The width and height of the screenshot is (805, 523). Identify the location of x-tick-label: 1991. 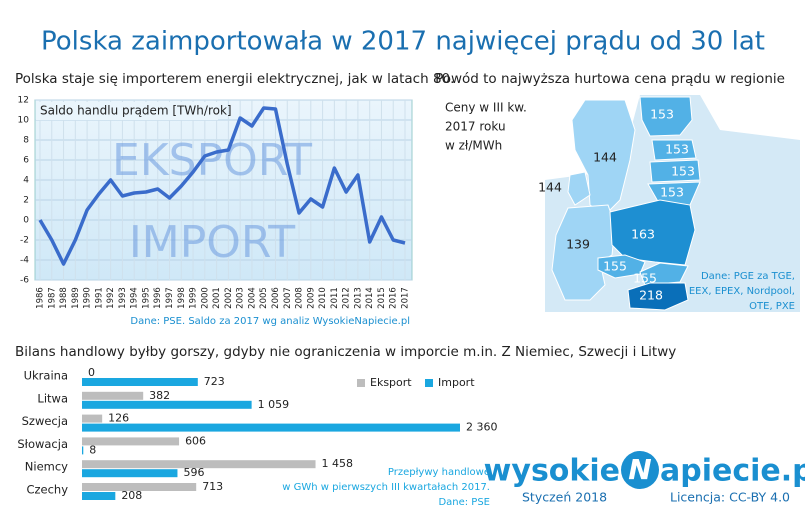
(99, 298).